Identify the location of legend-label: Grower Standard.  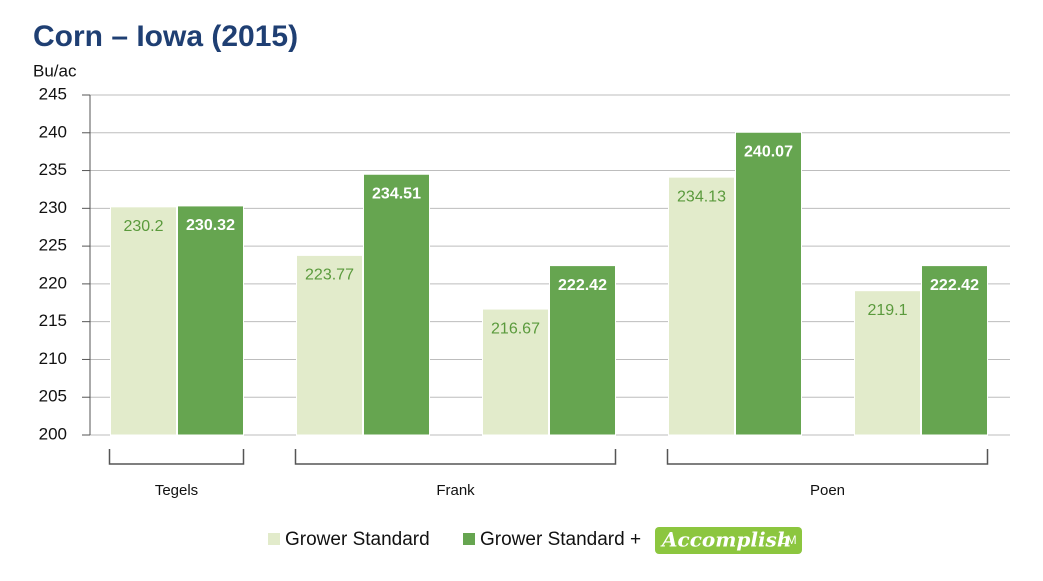
(357, 539).